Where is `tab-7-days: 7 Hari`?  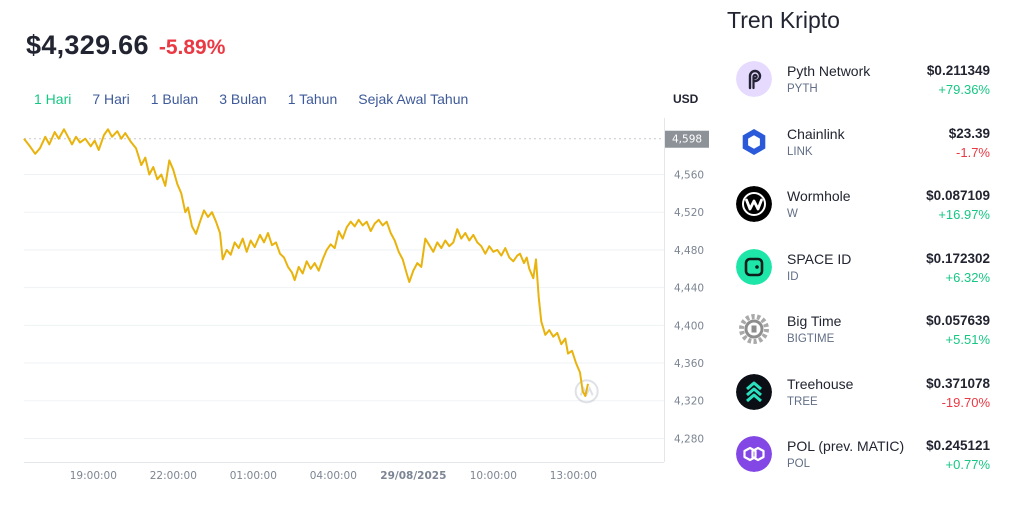
tab-7-days: 7 Hari is located at coordinates (111, 99).